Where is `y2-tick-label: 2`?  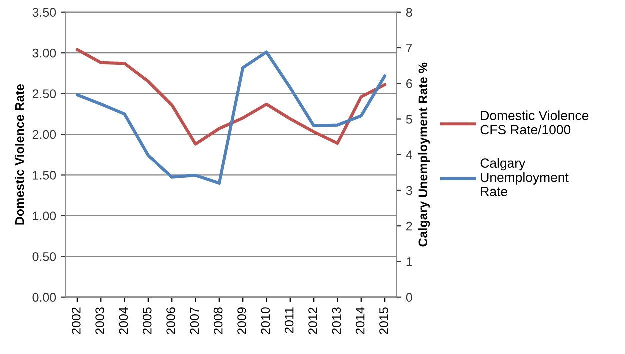 y2-tick-label: 2 is located at coordinates (409, 226).